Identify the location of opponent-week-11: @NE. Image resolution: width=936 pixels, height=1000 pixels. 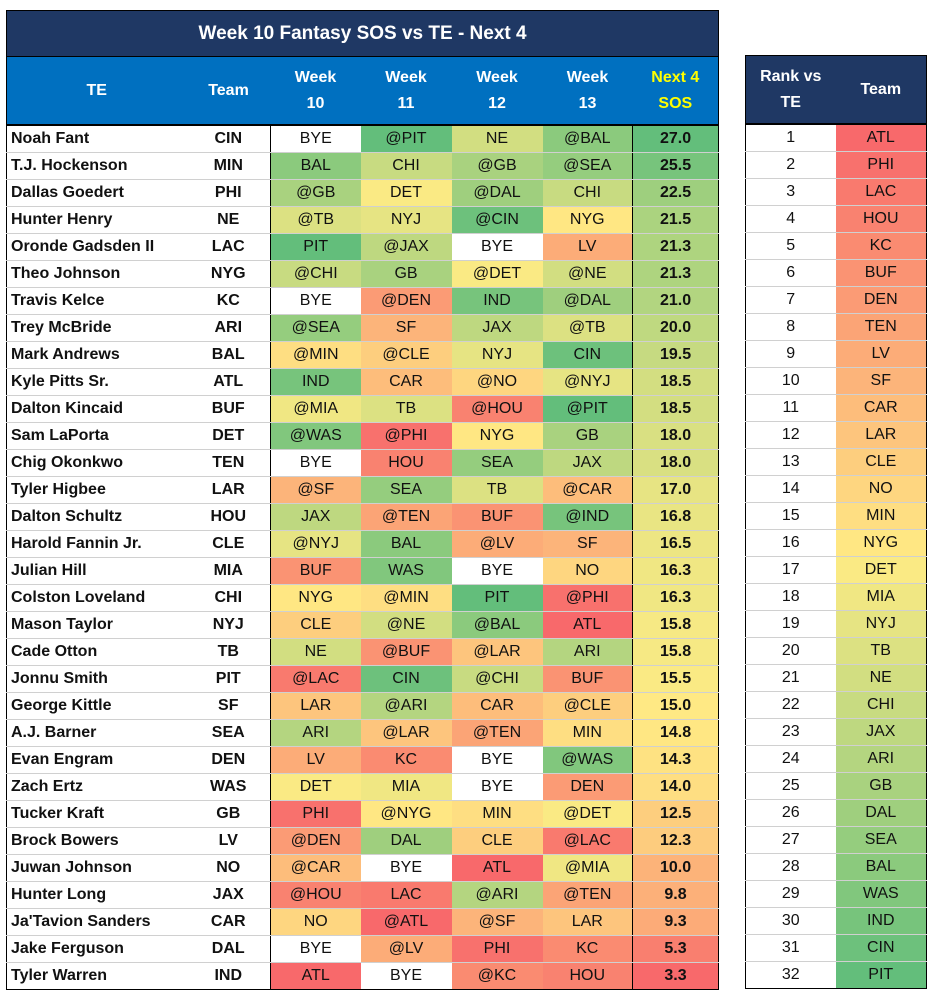
(406, 625).